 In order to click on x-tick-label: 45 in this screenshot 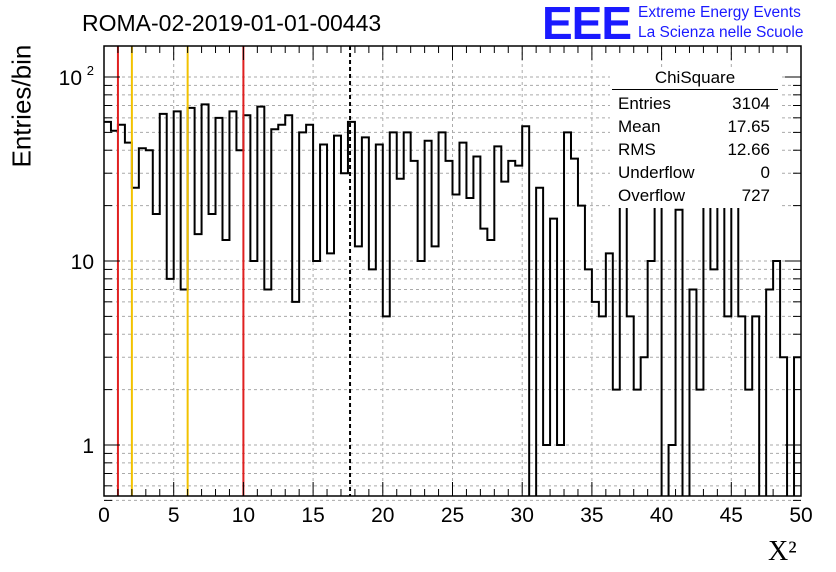, I will do `click(731, 515)`.